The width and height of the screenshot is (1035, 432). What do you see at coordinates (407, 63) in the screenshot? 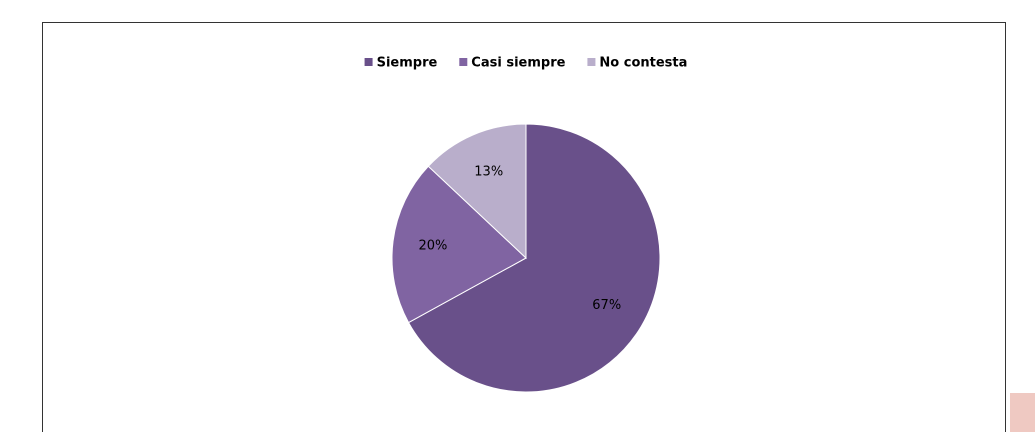
I see `legend-label: Siempre` at bounding box center [407, 63].